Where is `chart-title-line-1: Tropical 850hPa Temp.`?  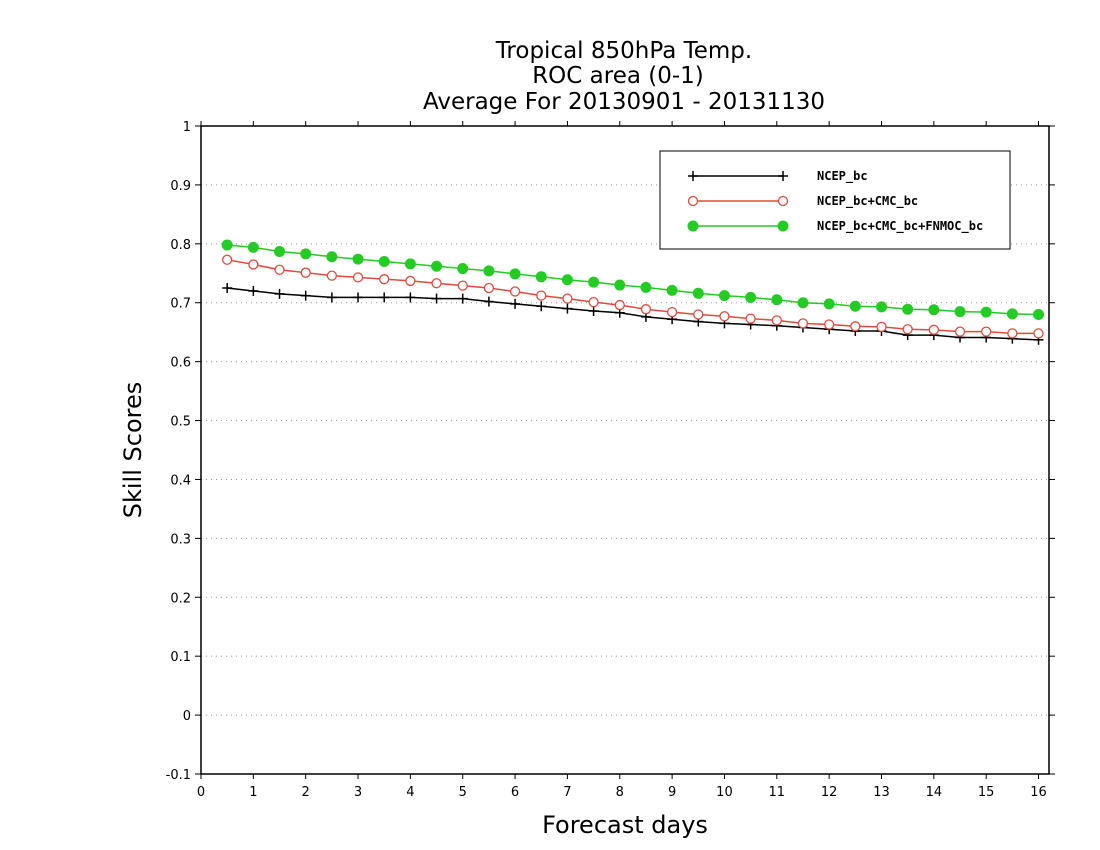 chart-title-line-1: Tropical 850hPa Temp. is located at coordinates (623, 51).